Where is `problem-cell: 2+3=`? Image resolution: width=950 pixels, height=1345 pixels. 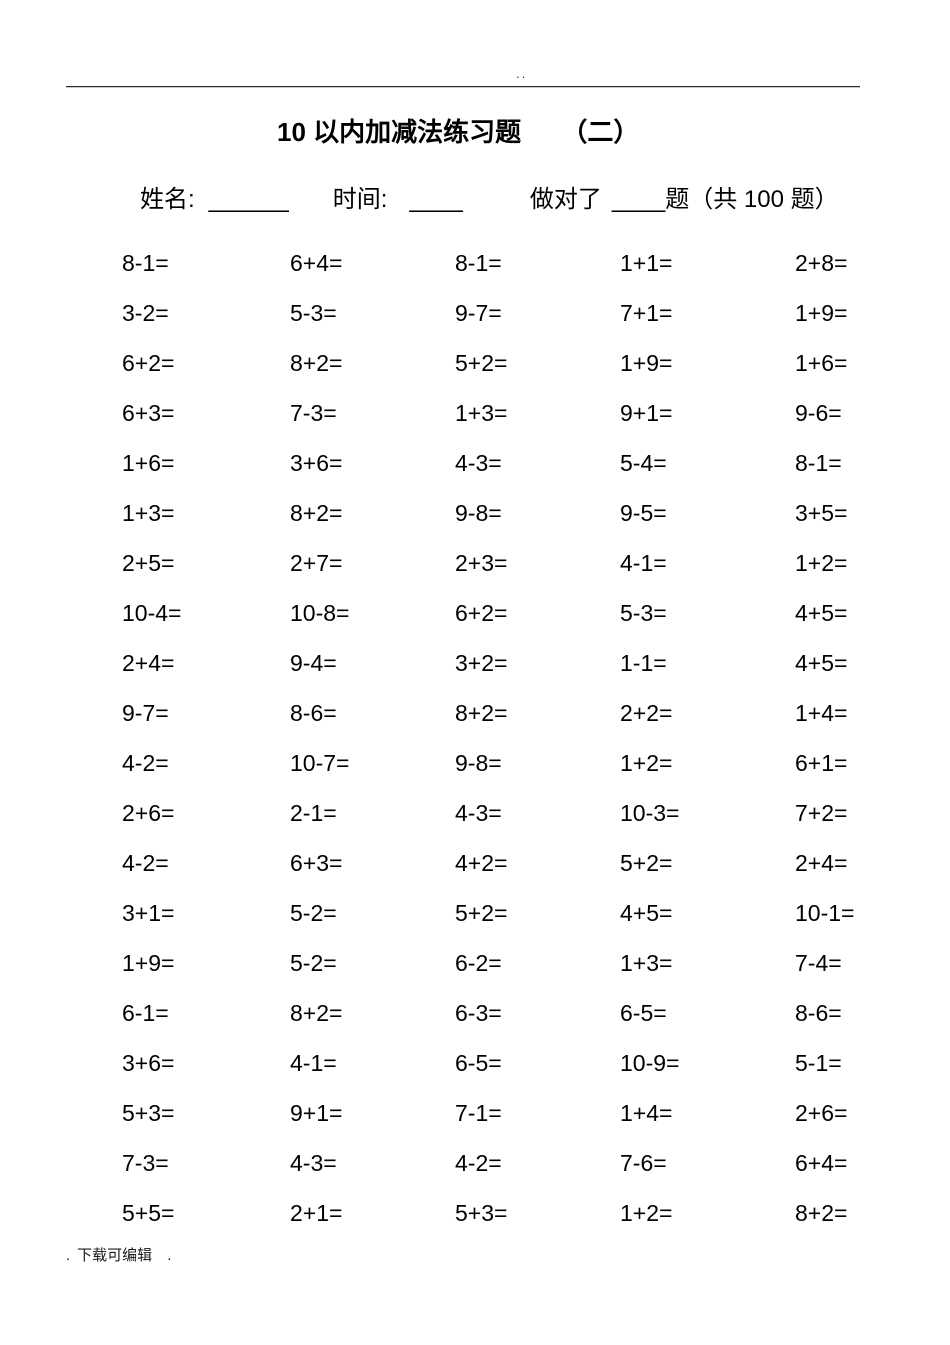
problem-cell: 2+3= is located at coordinates (481, 563).